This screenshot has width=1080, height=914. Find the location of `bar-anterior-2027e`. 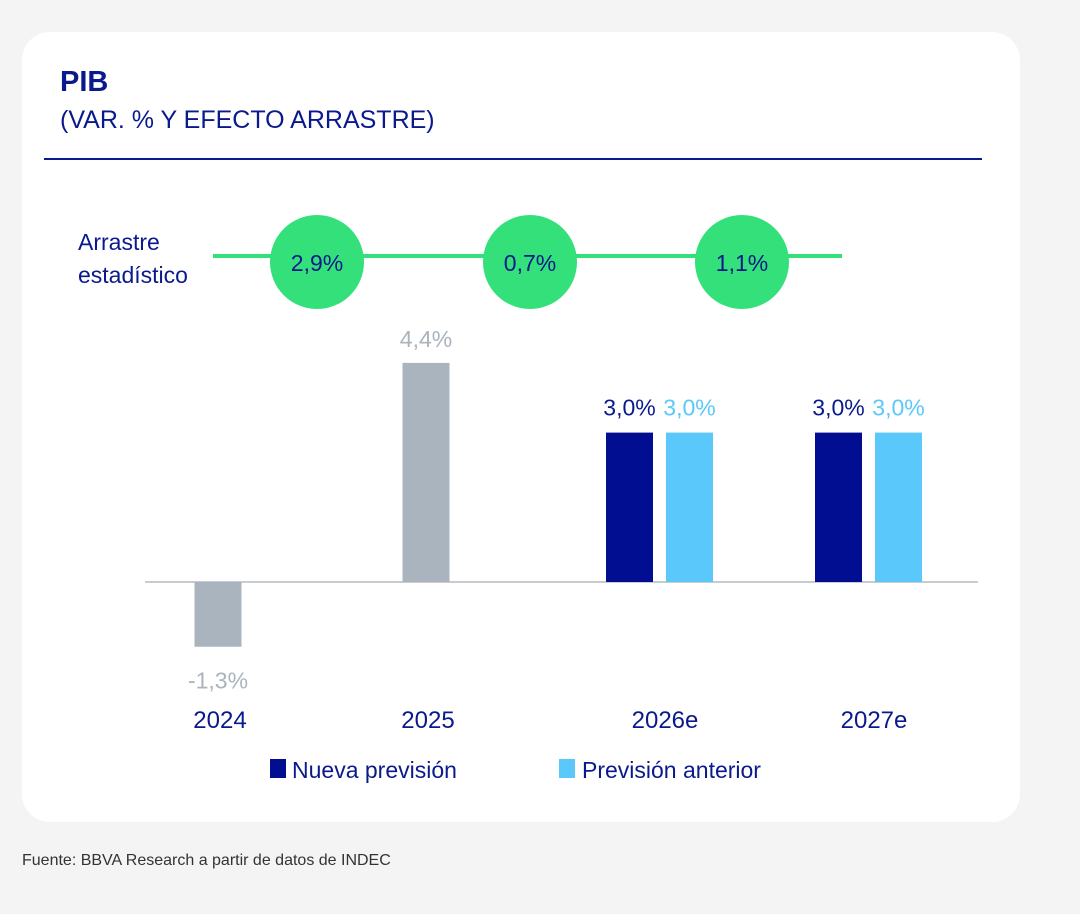

bar-anterior-2027e is located at coordinates (898, 507).